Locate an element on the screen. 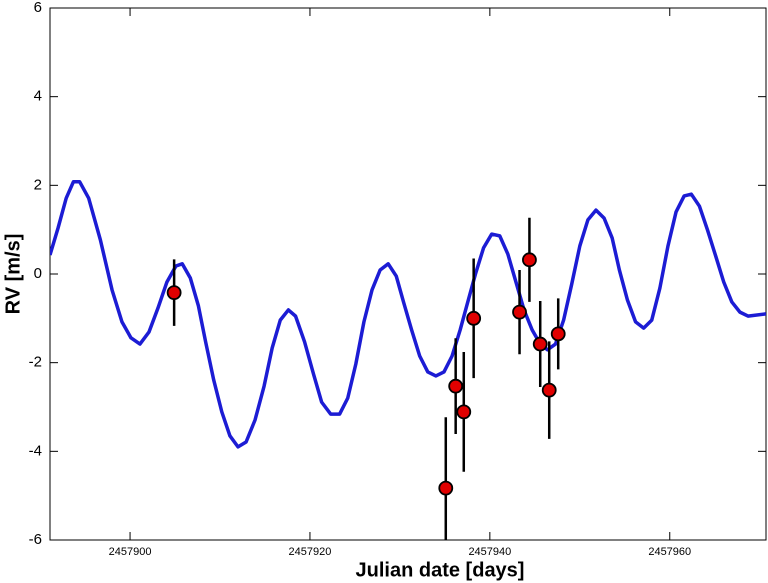 The width and height of the screenshot is (768, 583). y-tick-label: 4 is located at coordinates (38, 96).